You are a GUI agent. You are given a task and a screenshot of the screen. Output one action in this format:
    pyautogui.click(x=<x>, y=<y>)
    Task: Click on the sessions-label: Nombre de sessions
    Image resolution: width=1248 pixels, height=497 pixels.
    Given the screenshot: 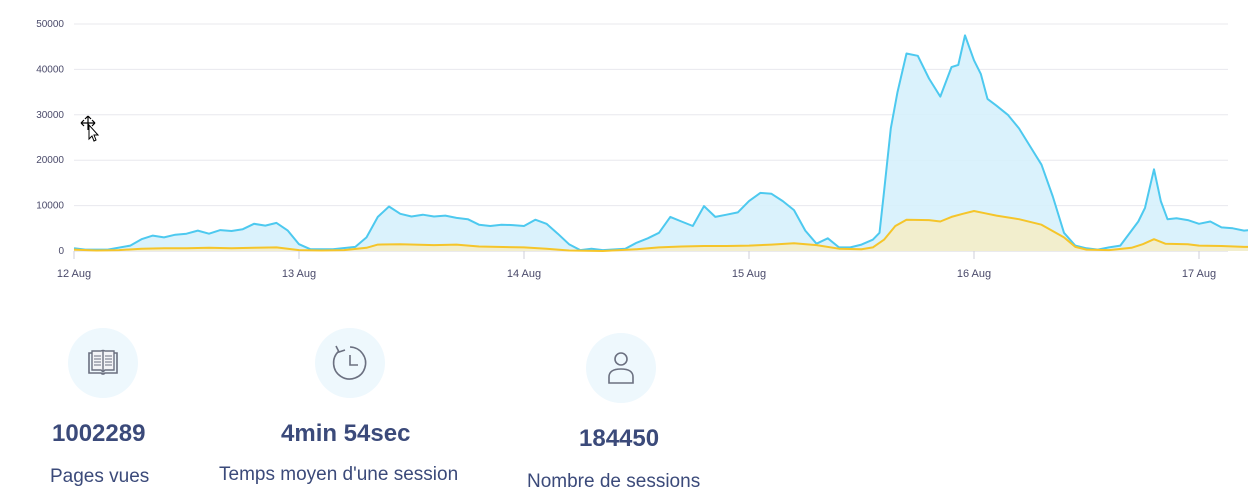 What is the action you would take?
    pyautogui.click(x=614, y=481)
    